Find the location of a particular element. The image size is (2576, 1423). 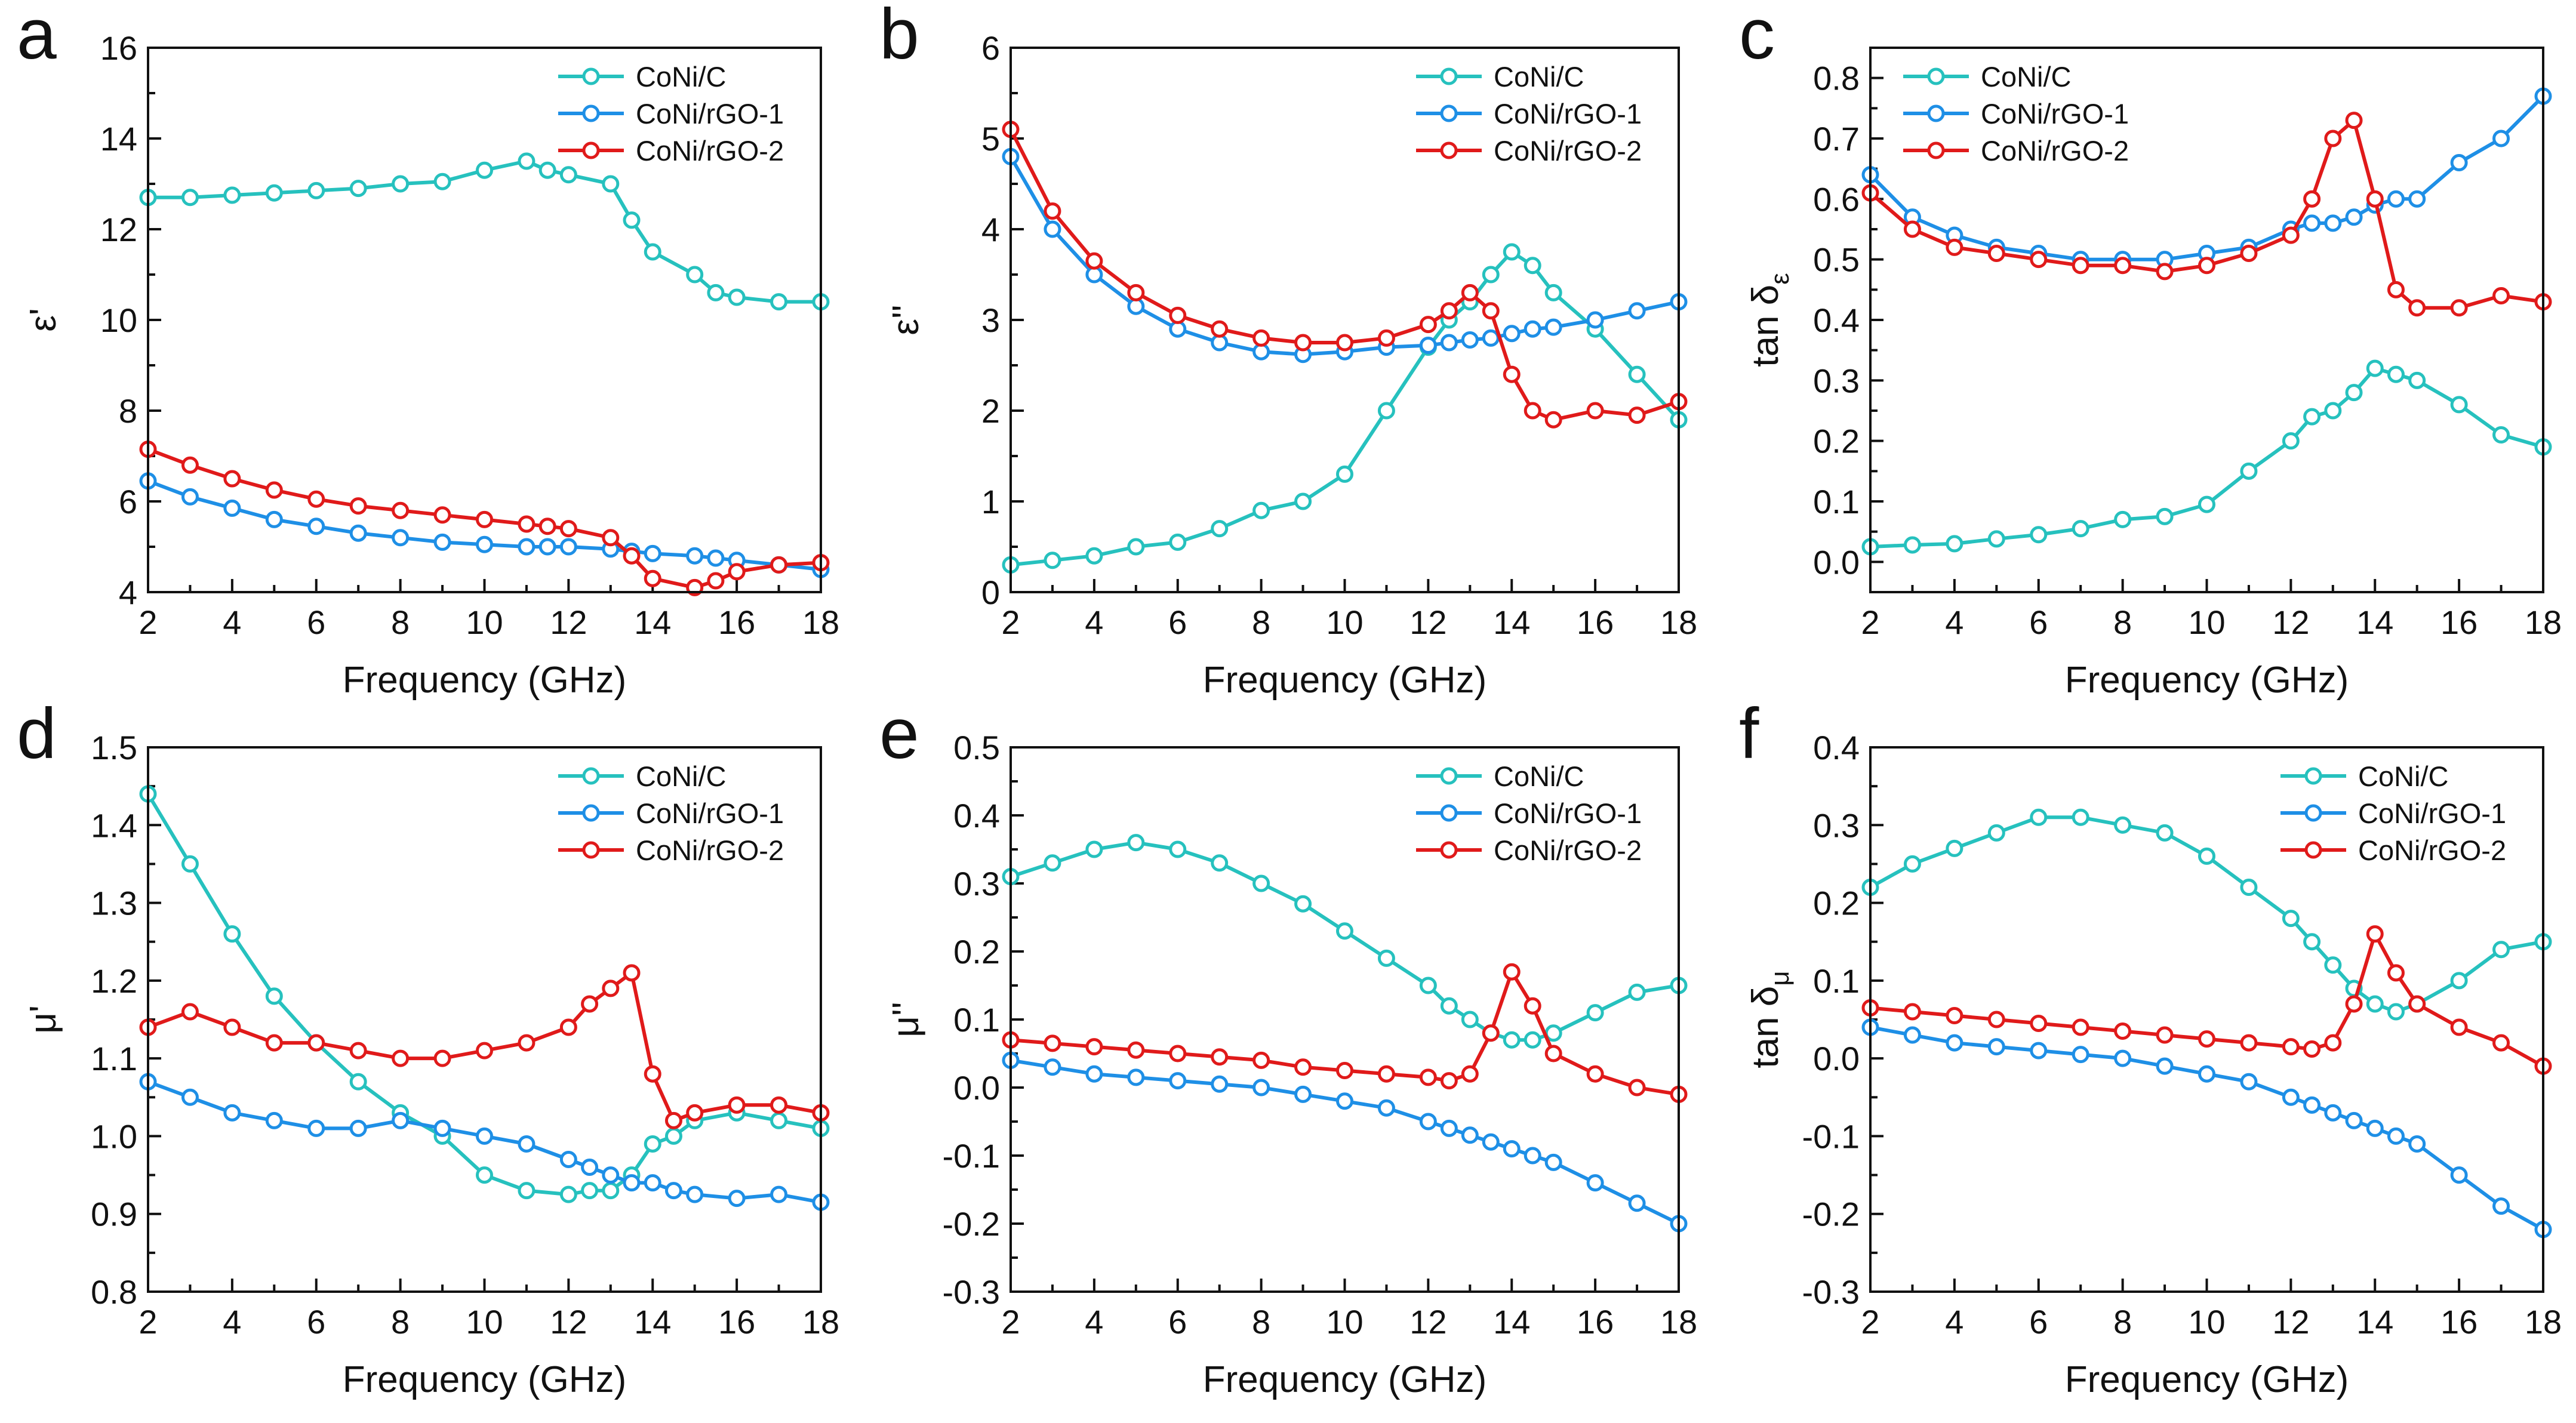

y-tick-label: 1.4 is located at coordinates (114, 825).